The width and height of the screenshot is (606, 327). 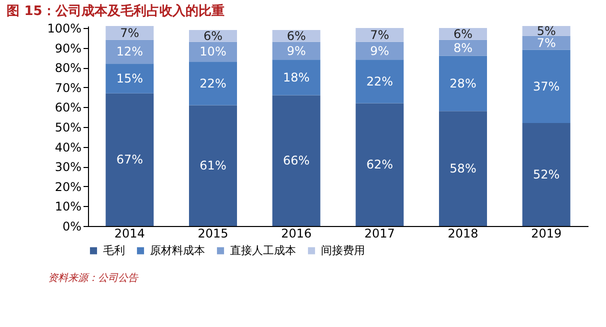 What do you see at coordinates (68, 87) in the screenshot?
I see `y-tick-label: 70%` at bounding box center [68, 87].